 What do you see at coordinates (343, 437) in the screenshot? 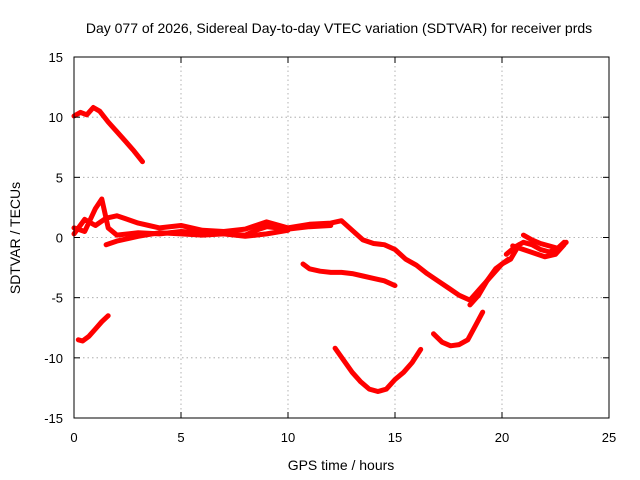
I see `x-tick-labels: 0 5 10 15 20 25` at bounding box center [343, 437].